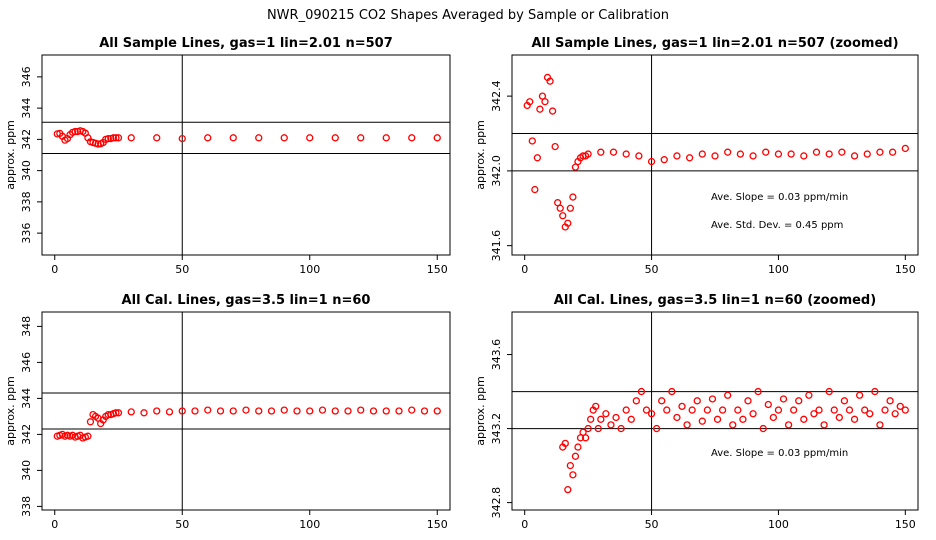 The width and height of the screenshot is (936, 540). What do you see at coordinates (182, 269) in the screenshot?
I see `x-tick-label: 50` at bounding box center [182, 269].